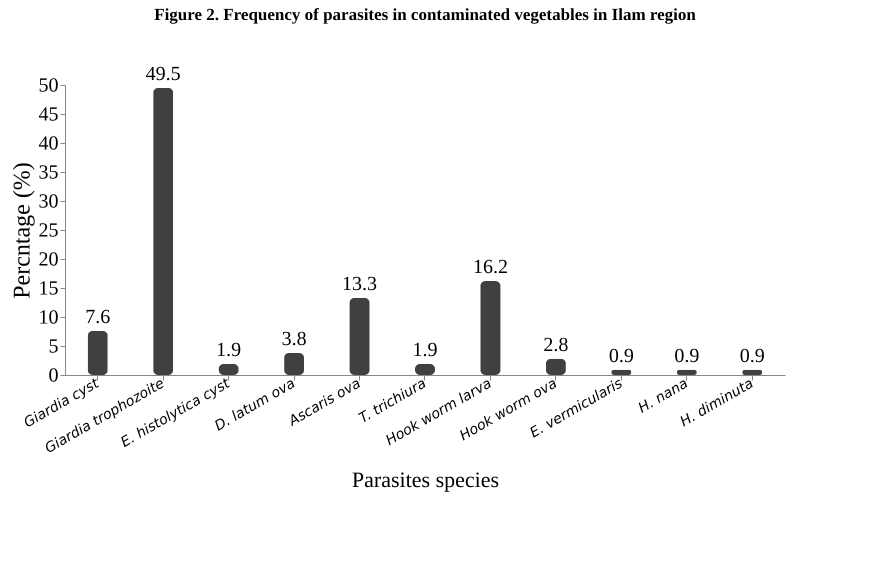 The height and width of the screenshot is (565, 883). What do you see at coordinates (48, 289) in the screenshot?
I see `y-tick-label: 15` at bounding box center [48, 289].